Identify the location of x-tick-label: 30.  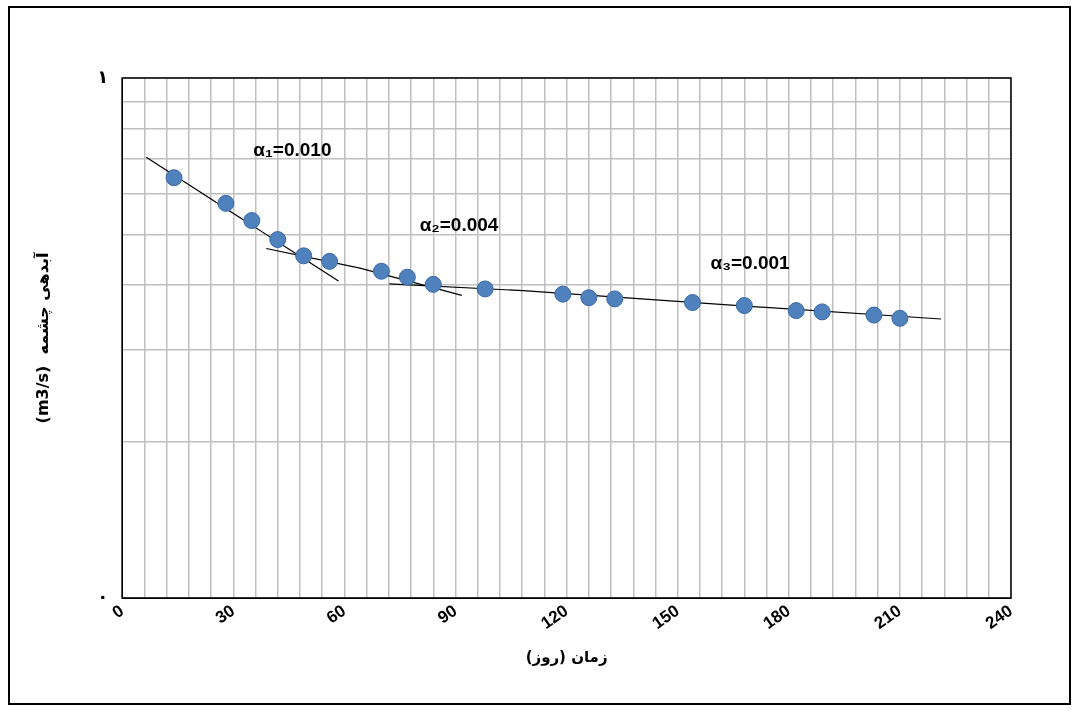
(225, 614).